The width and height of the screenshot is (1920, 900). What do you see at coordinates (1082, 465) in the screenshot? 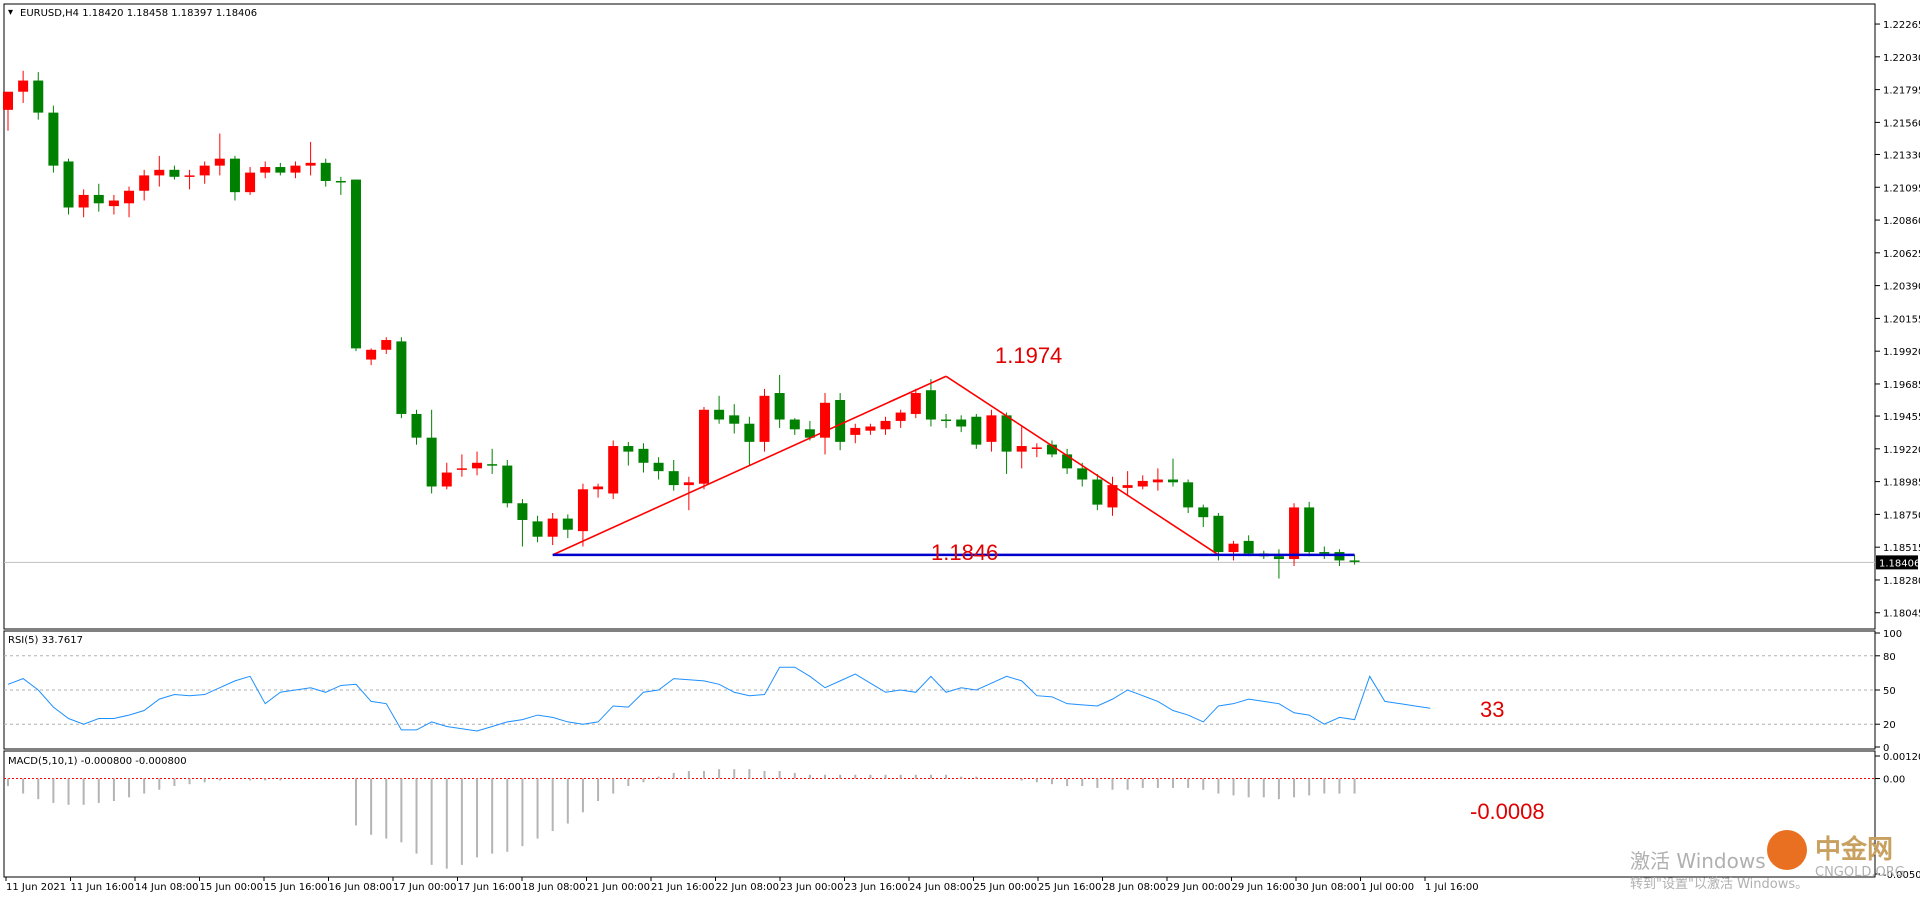
I see `trend-line` at bounding box center [1082, 465].